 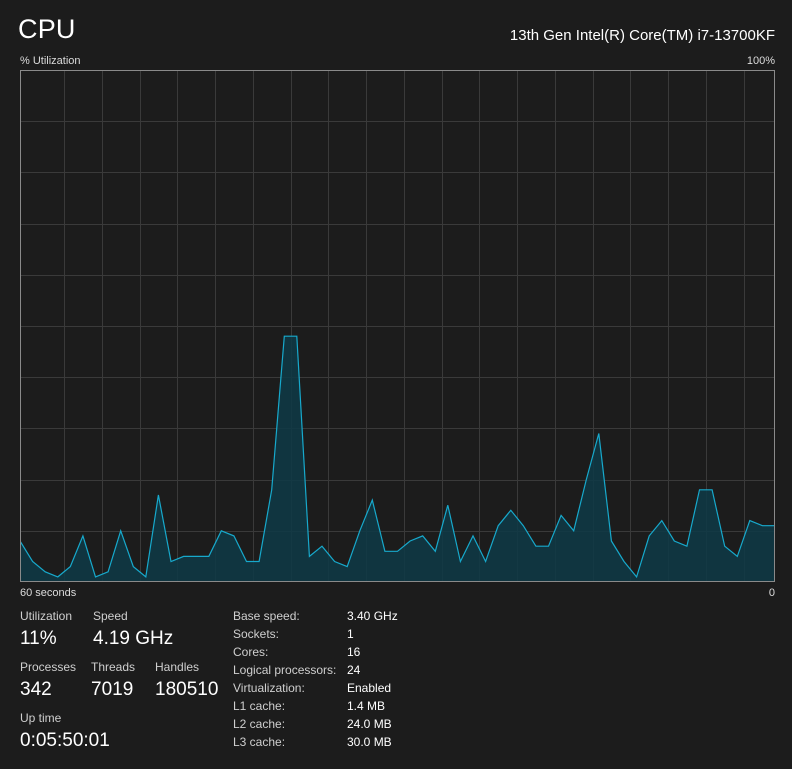 What do you see at coordinates (41, 718) in the screenshot?
I see `uptime-label: Up time` at bounding box center [41, 718].